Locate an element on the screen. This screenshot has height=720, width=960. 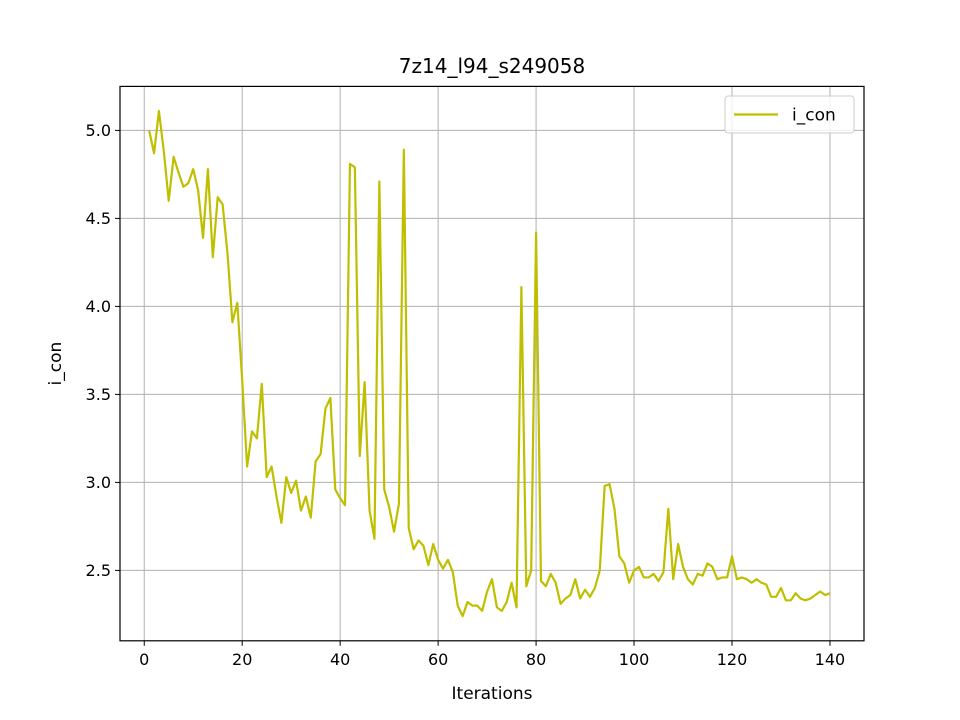
x-tick-label: 60 is located at coordinates (438, 659).